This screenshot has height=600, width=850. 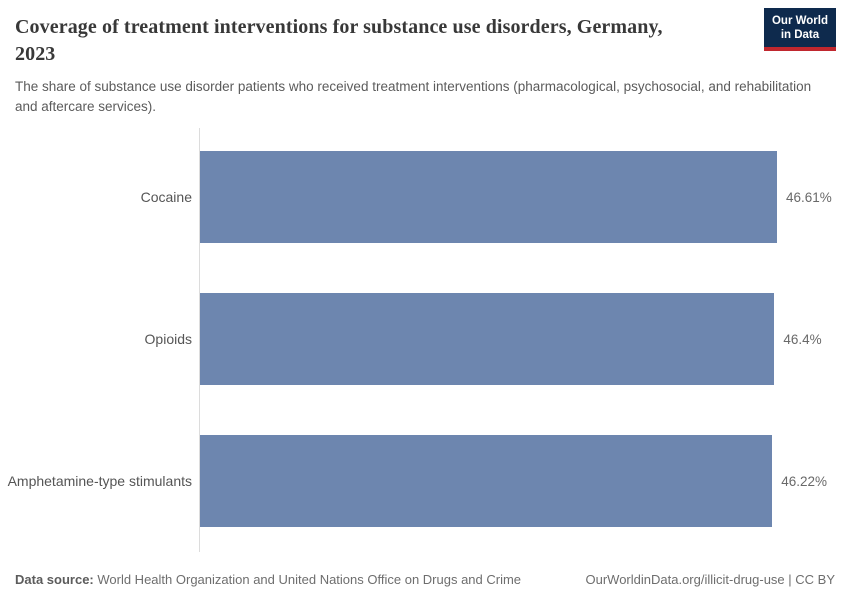 What do you see at coordinates (199, 340) in the screenshot?
I see `y-axis-line` at bounding box center [199, 340].